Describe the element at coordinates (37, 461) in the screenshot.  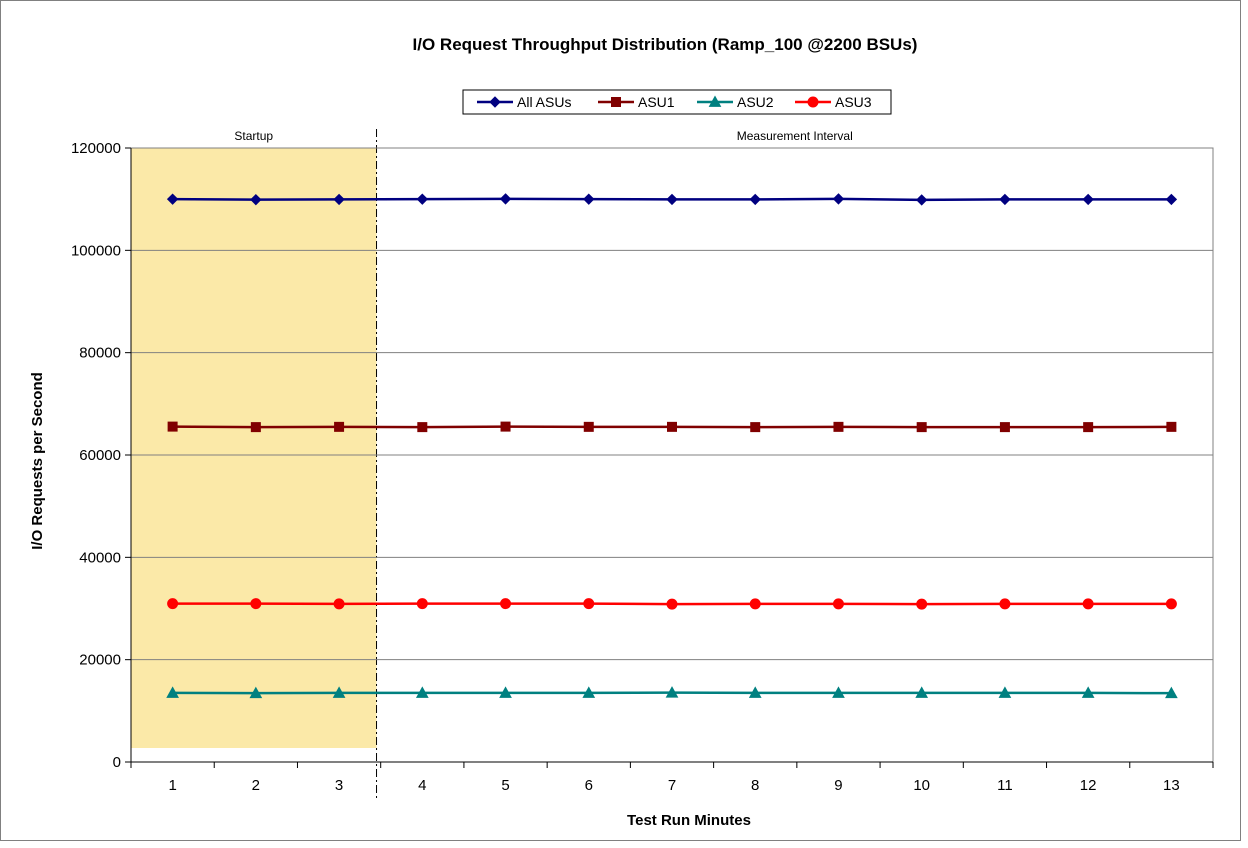
I see `y-axis-label: I/O Requests per Second` at that location.